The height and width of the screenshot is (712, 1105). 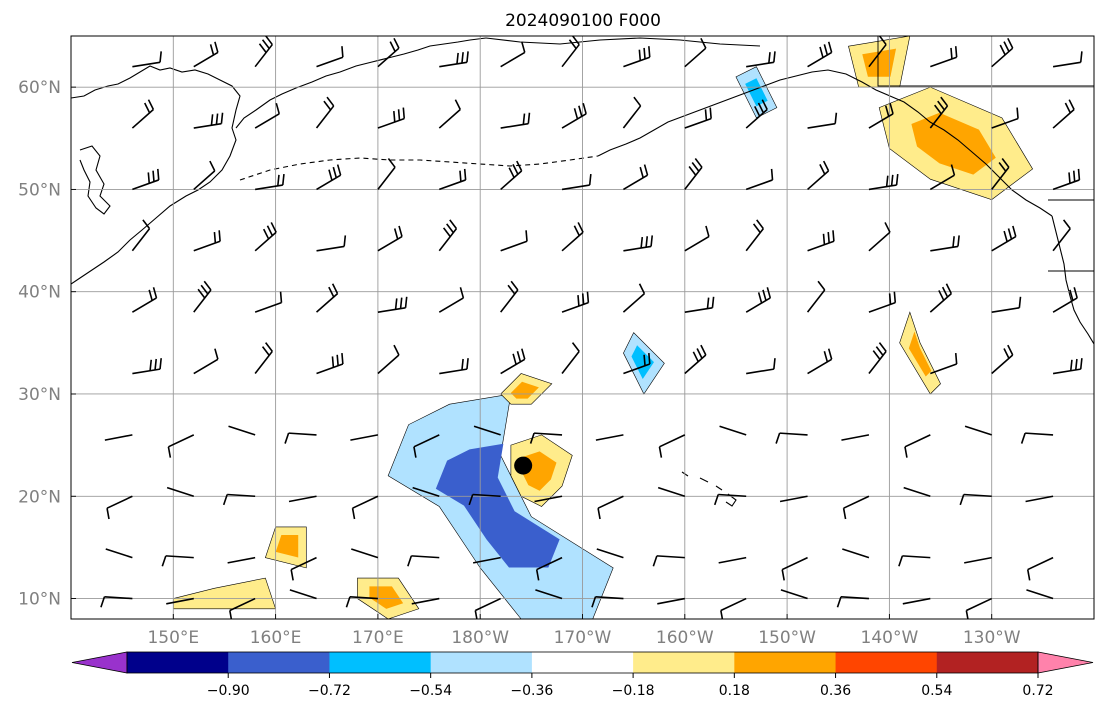 What do you see at coordinates (583, 638) in the screenshot?
I see `lon-label: 170°W` at bounding box center [583, 638].